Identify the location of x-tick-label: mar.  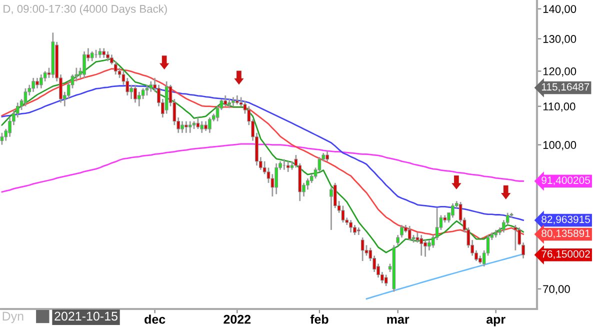
(398, 320).